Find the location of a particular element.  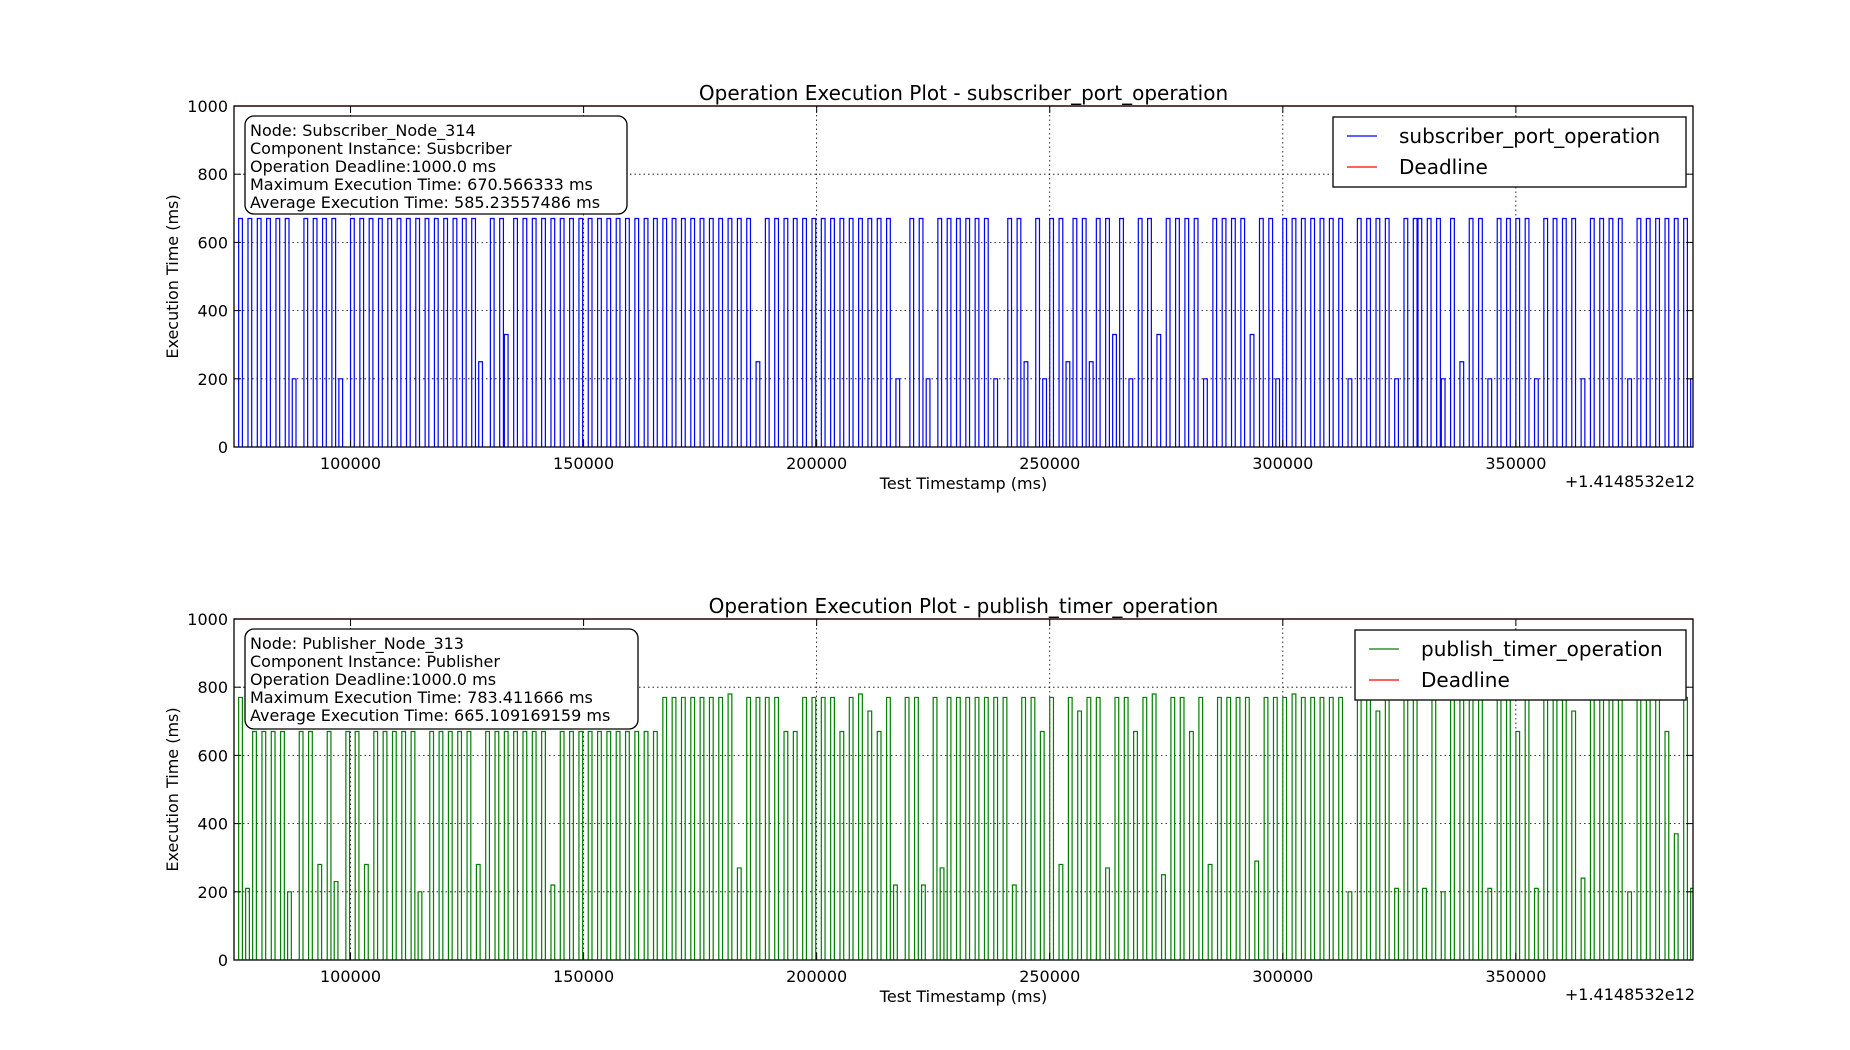

info-max-time: Maximum Execution Time: 783.411666 ms is located at coordinates (421, 697).